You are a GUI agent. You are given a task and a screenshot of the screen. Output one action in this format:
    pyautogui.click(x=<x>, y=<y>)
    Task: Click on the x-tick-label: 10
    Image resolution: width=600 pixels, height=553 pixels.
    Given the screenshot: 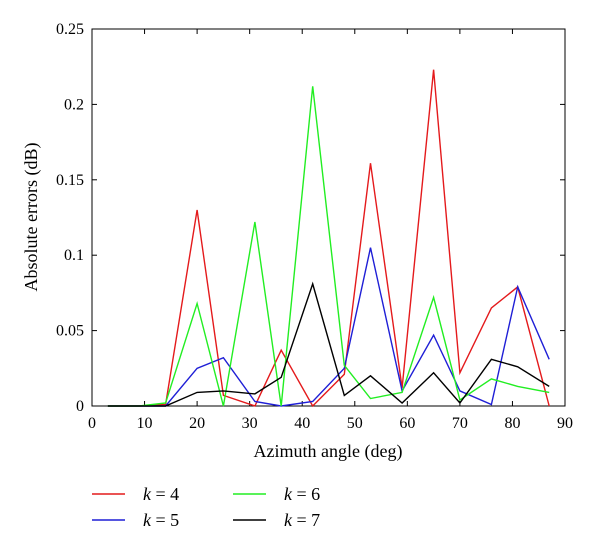 What is the action you would take?
    pyautogui.click(x=145, y=423)
    